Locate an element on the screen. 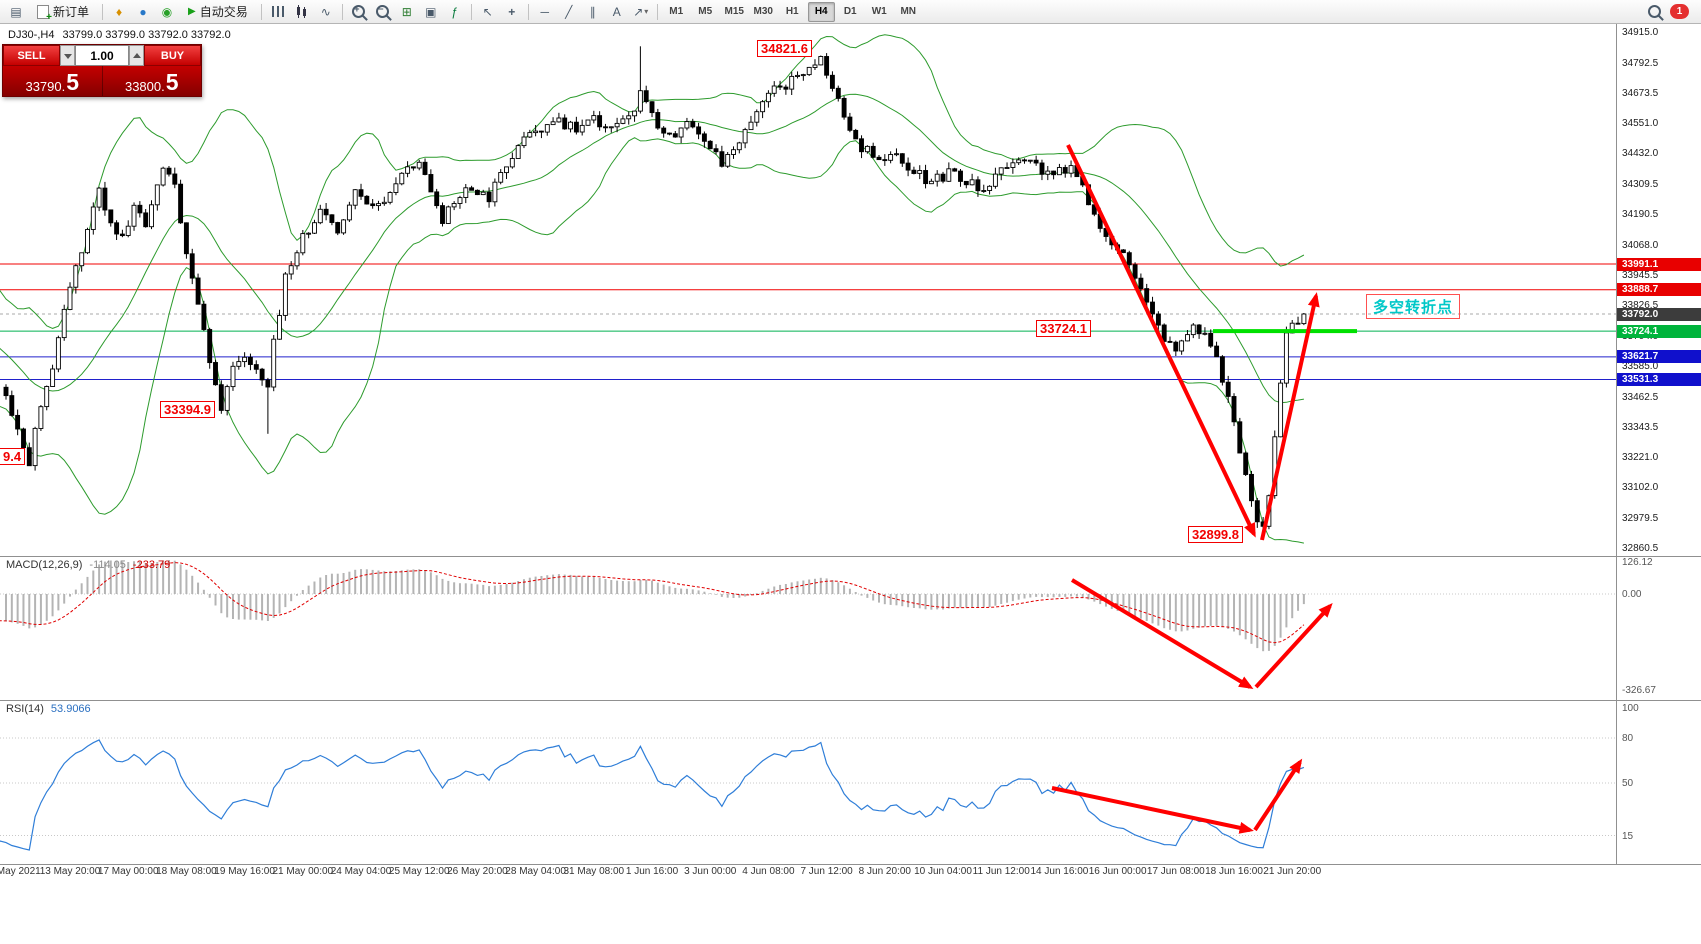 This screenshot has height=944, width=1701. search-icon is located at coordinates (1654, 12).